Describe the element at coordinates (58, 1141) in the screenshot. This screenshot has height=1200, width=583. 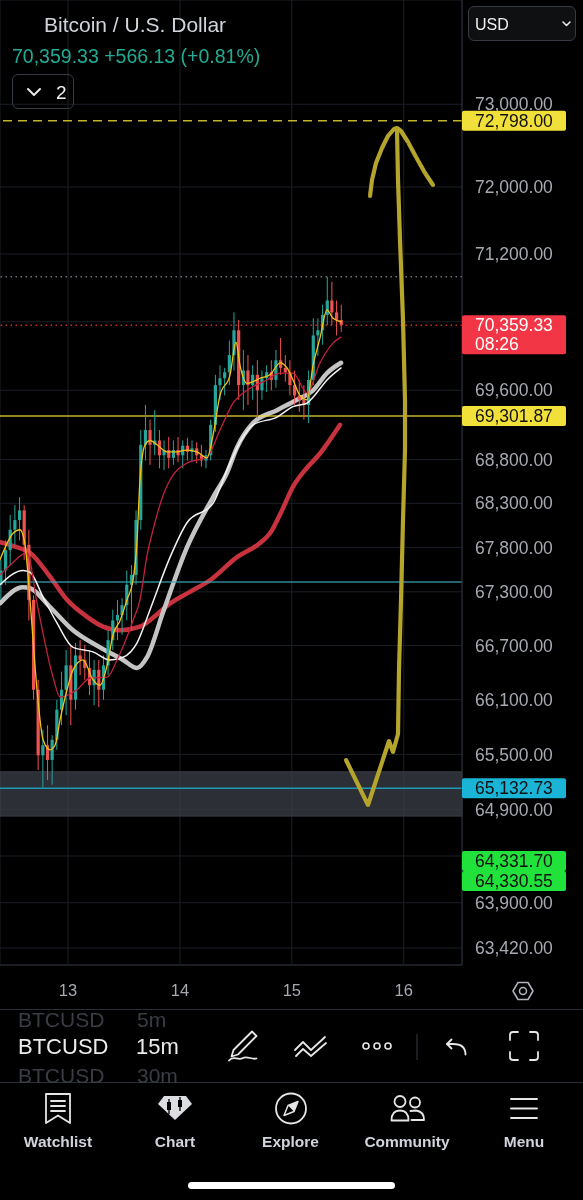
I see `text: Watchlist` at that location.